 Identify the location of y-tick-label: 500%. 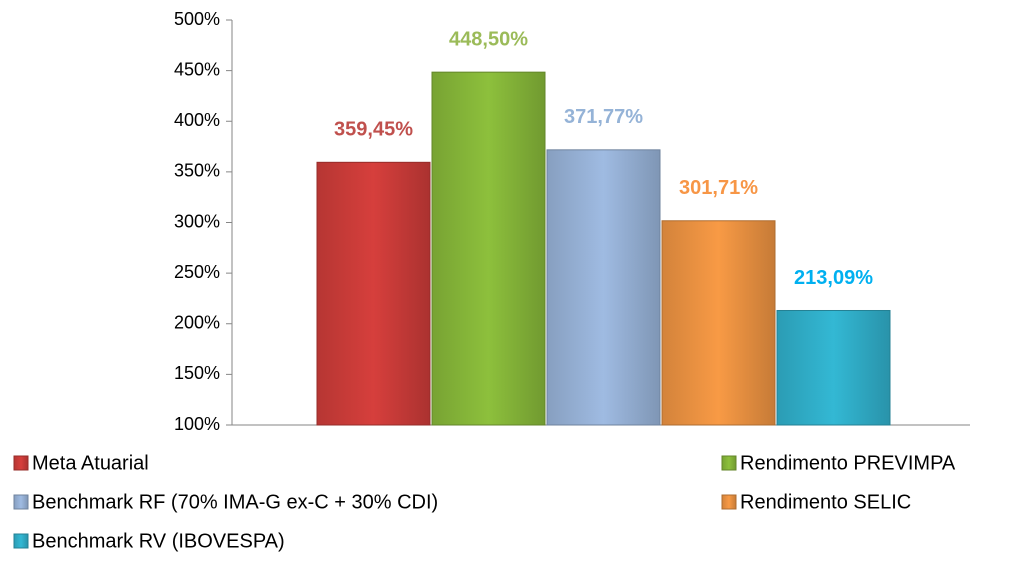
(197, 19).